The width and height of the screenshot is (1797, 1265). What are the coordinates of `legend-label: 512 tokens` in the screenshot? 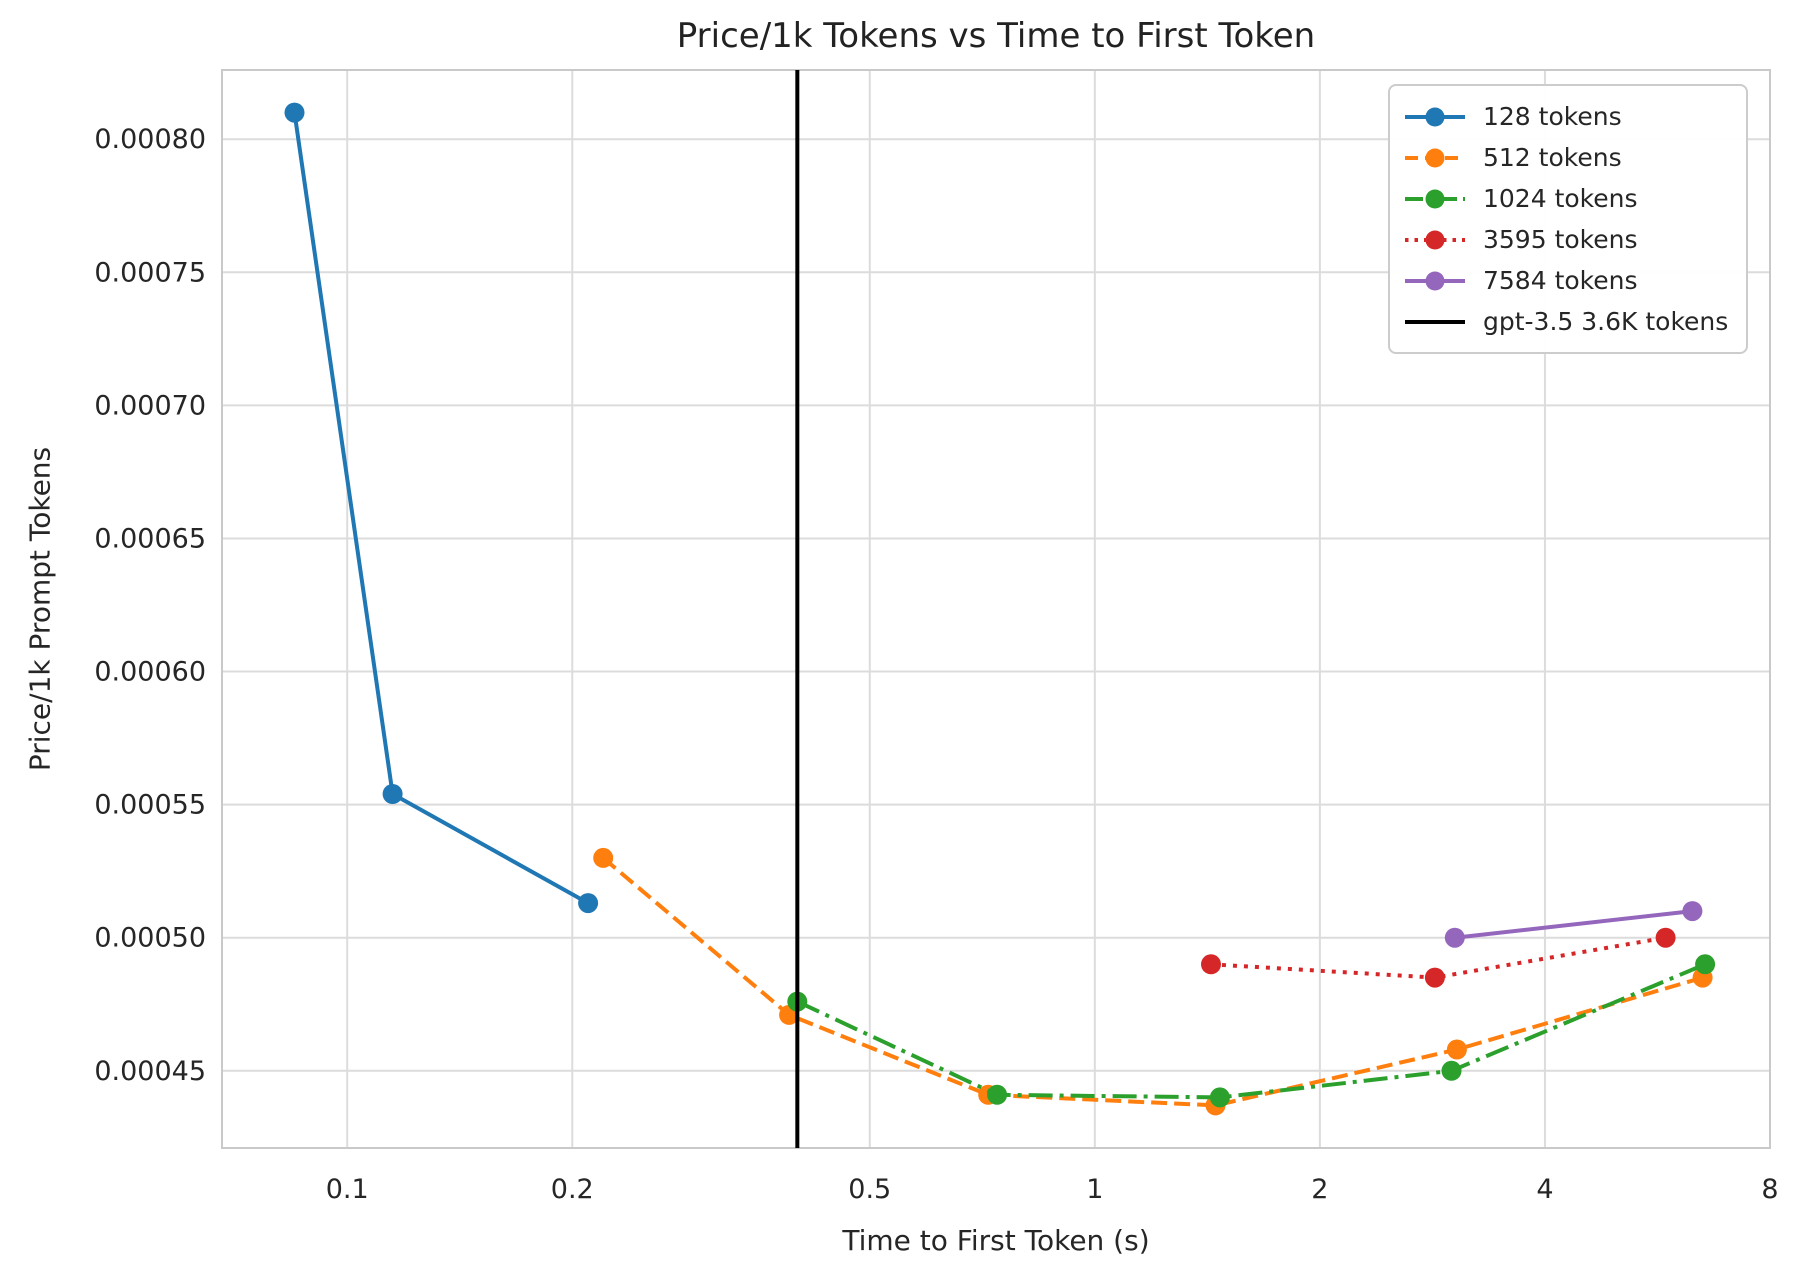 It's located at (1552, 157).